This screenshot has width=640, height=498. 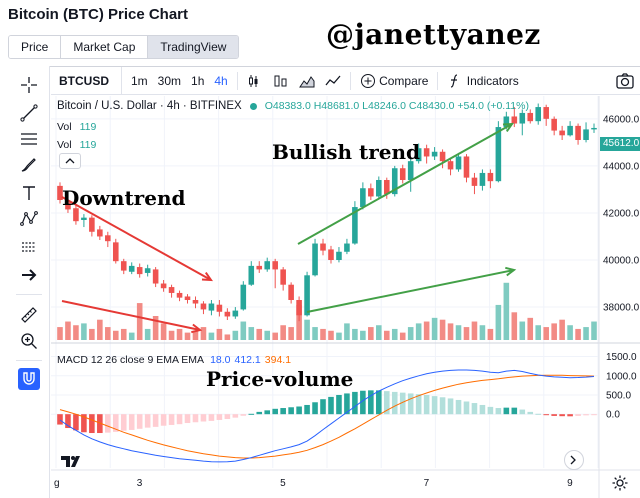 What do you see at coordinates (574, 460) in the screenshot?
I see `scroll-to-realtime-button` at bounding box center [574, 460].